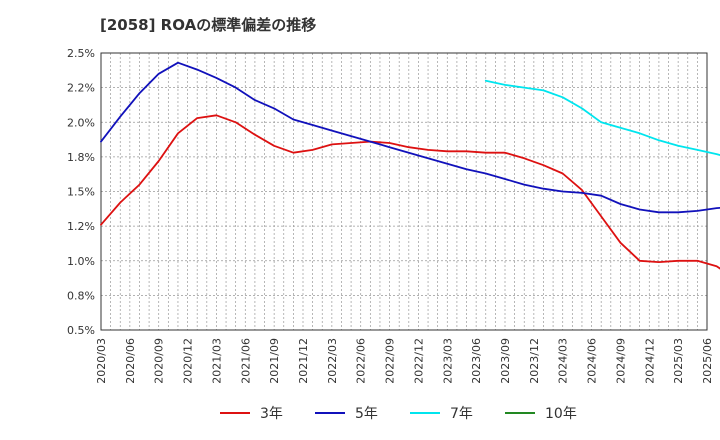 Image resolution: width=720 pixels, height=440 pixels. What do you see at coordinates (707, 361) in the screenshot?
I see `x-tick-label: 2025/06` at bounding box center [707, 361].